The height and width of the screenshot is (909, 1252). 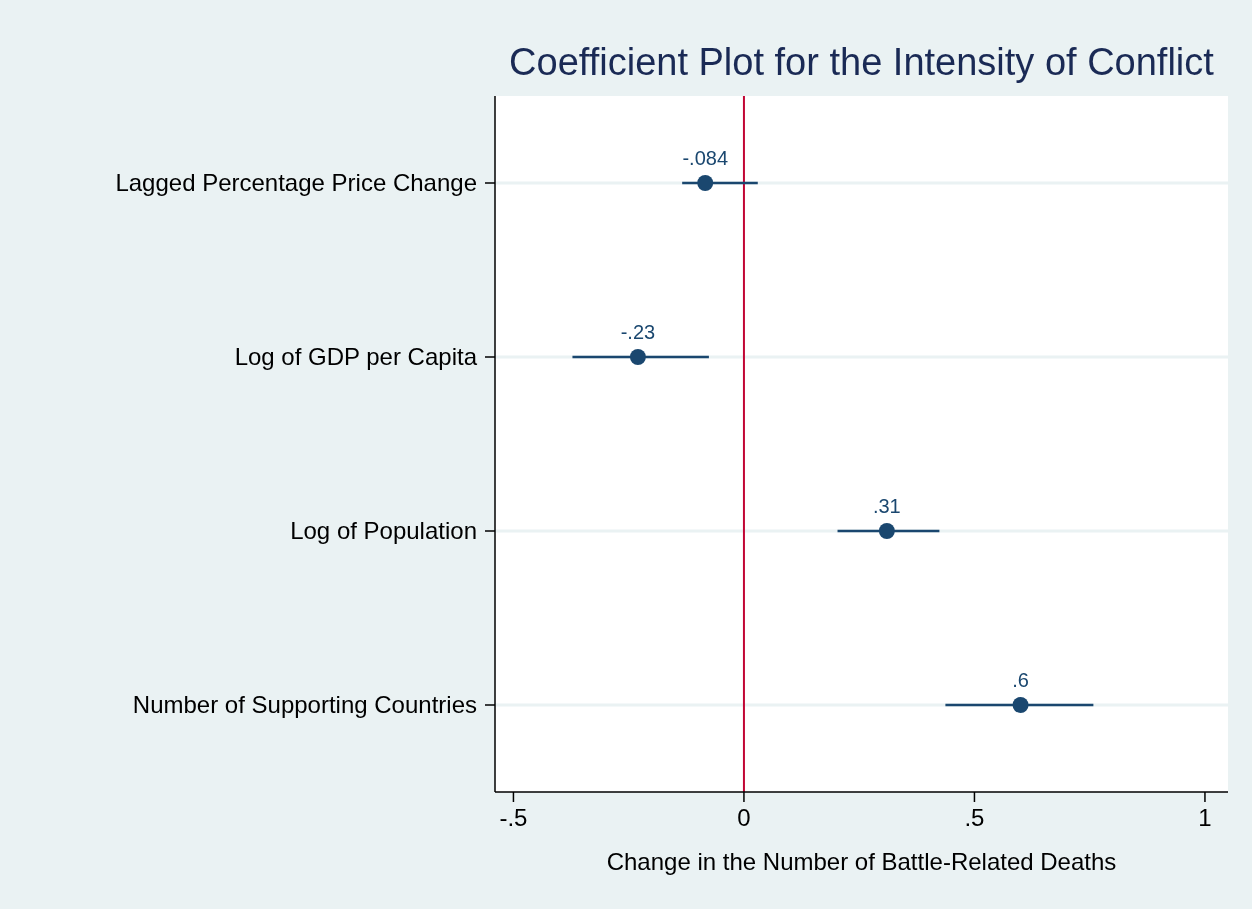 I want to click on data-label: .6, so click(x=1020, y=680).